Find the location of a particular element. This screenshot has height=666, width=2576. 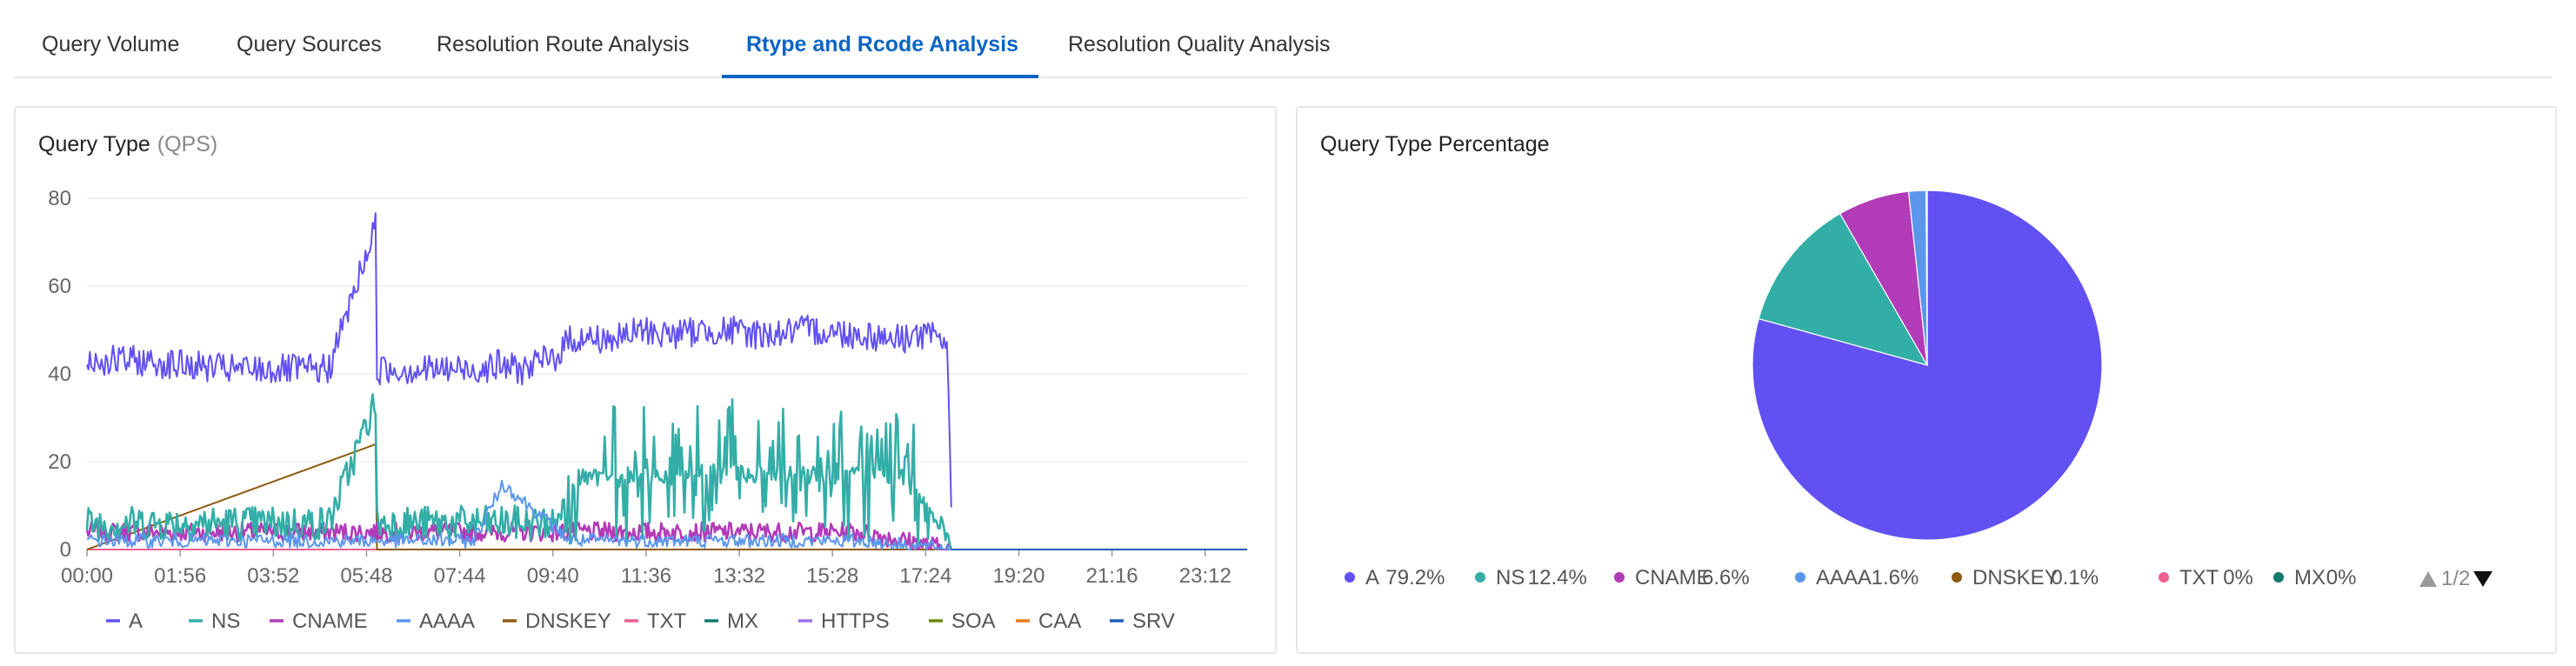

legend-label-https: HTTPS is located at coordinates (855, 621).